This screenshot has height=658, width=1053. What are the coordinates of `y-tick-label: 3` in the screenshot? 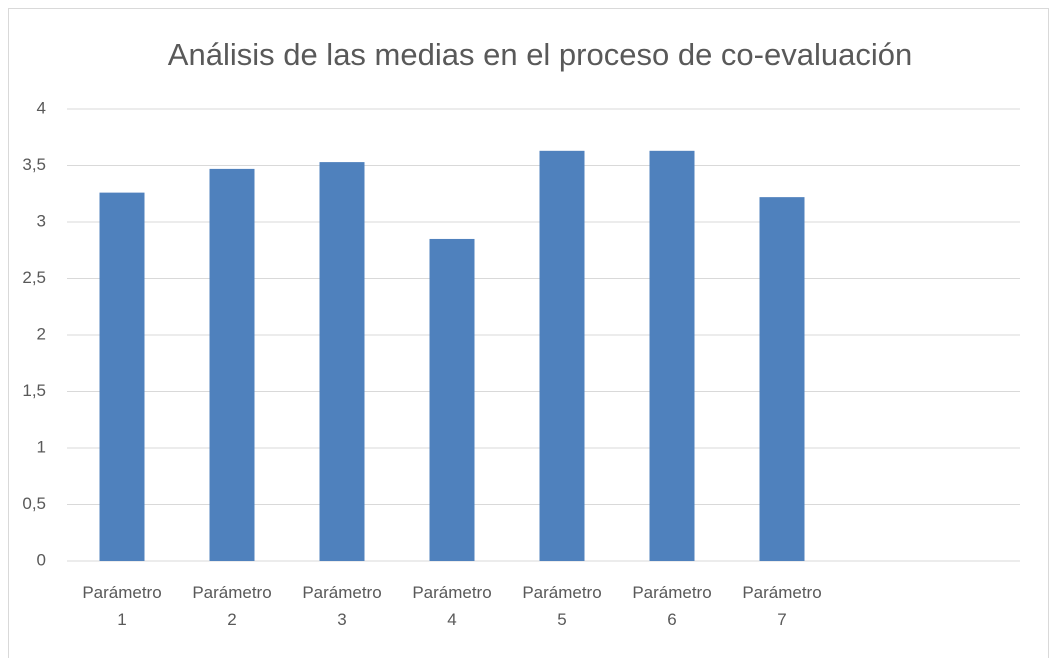 It's located at (41, 220).